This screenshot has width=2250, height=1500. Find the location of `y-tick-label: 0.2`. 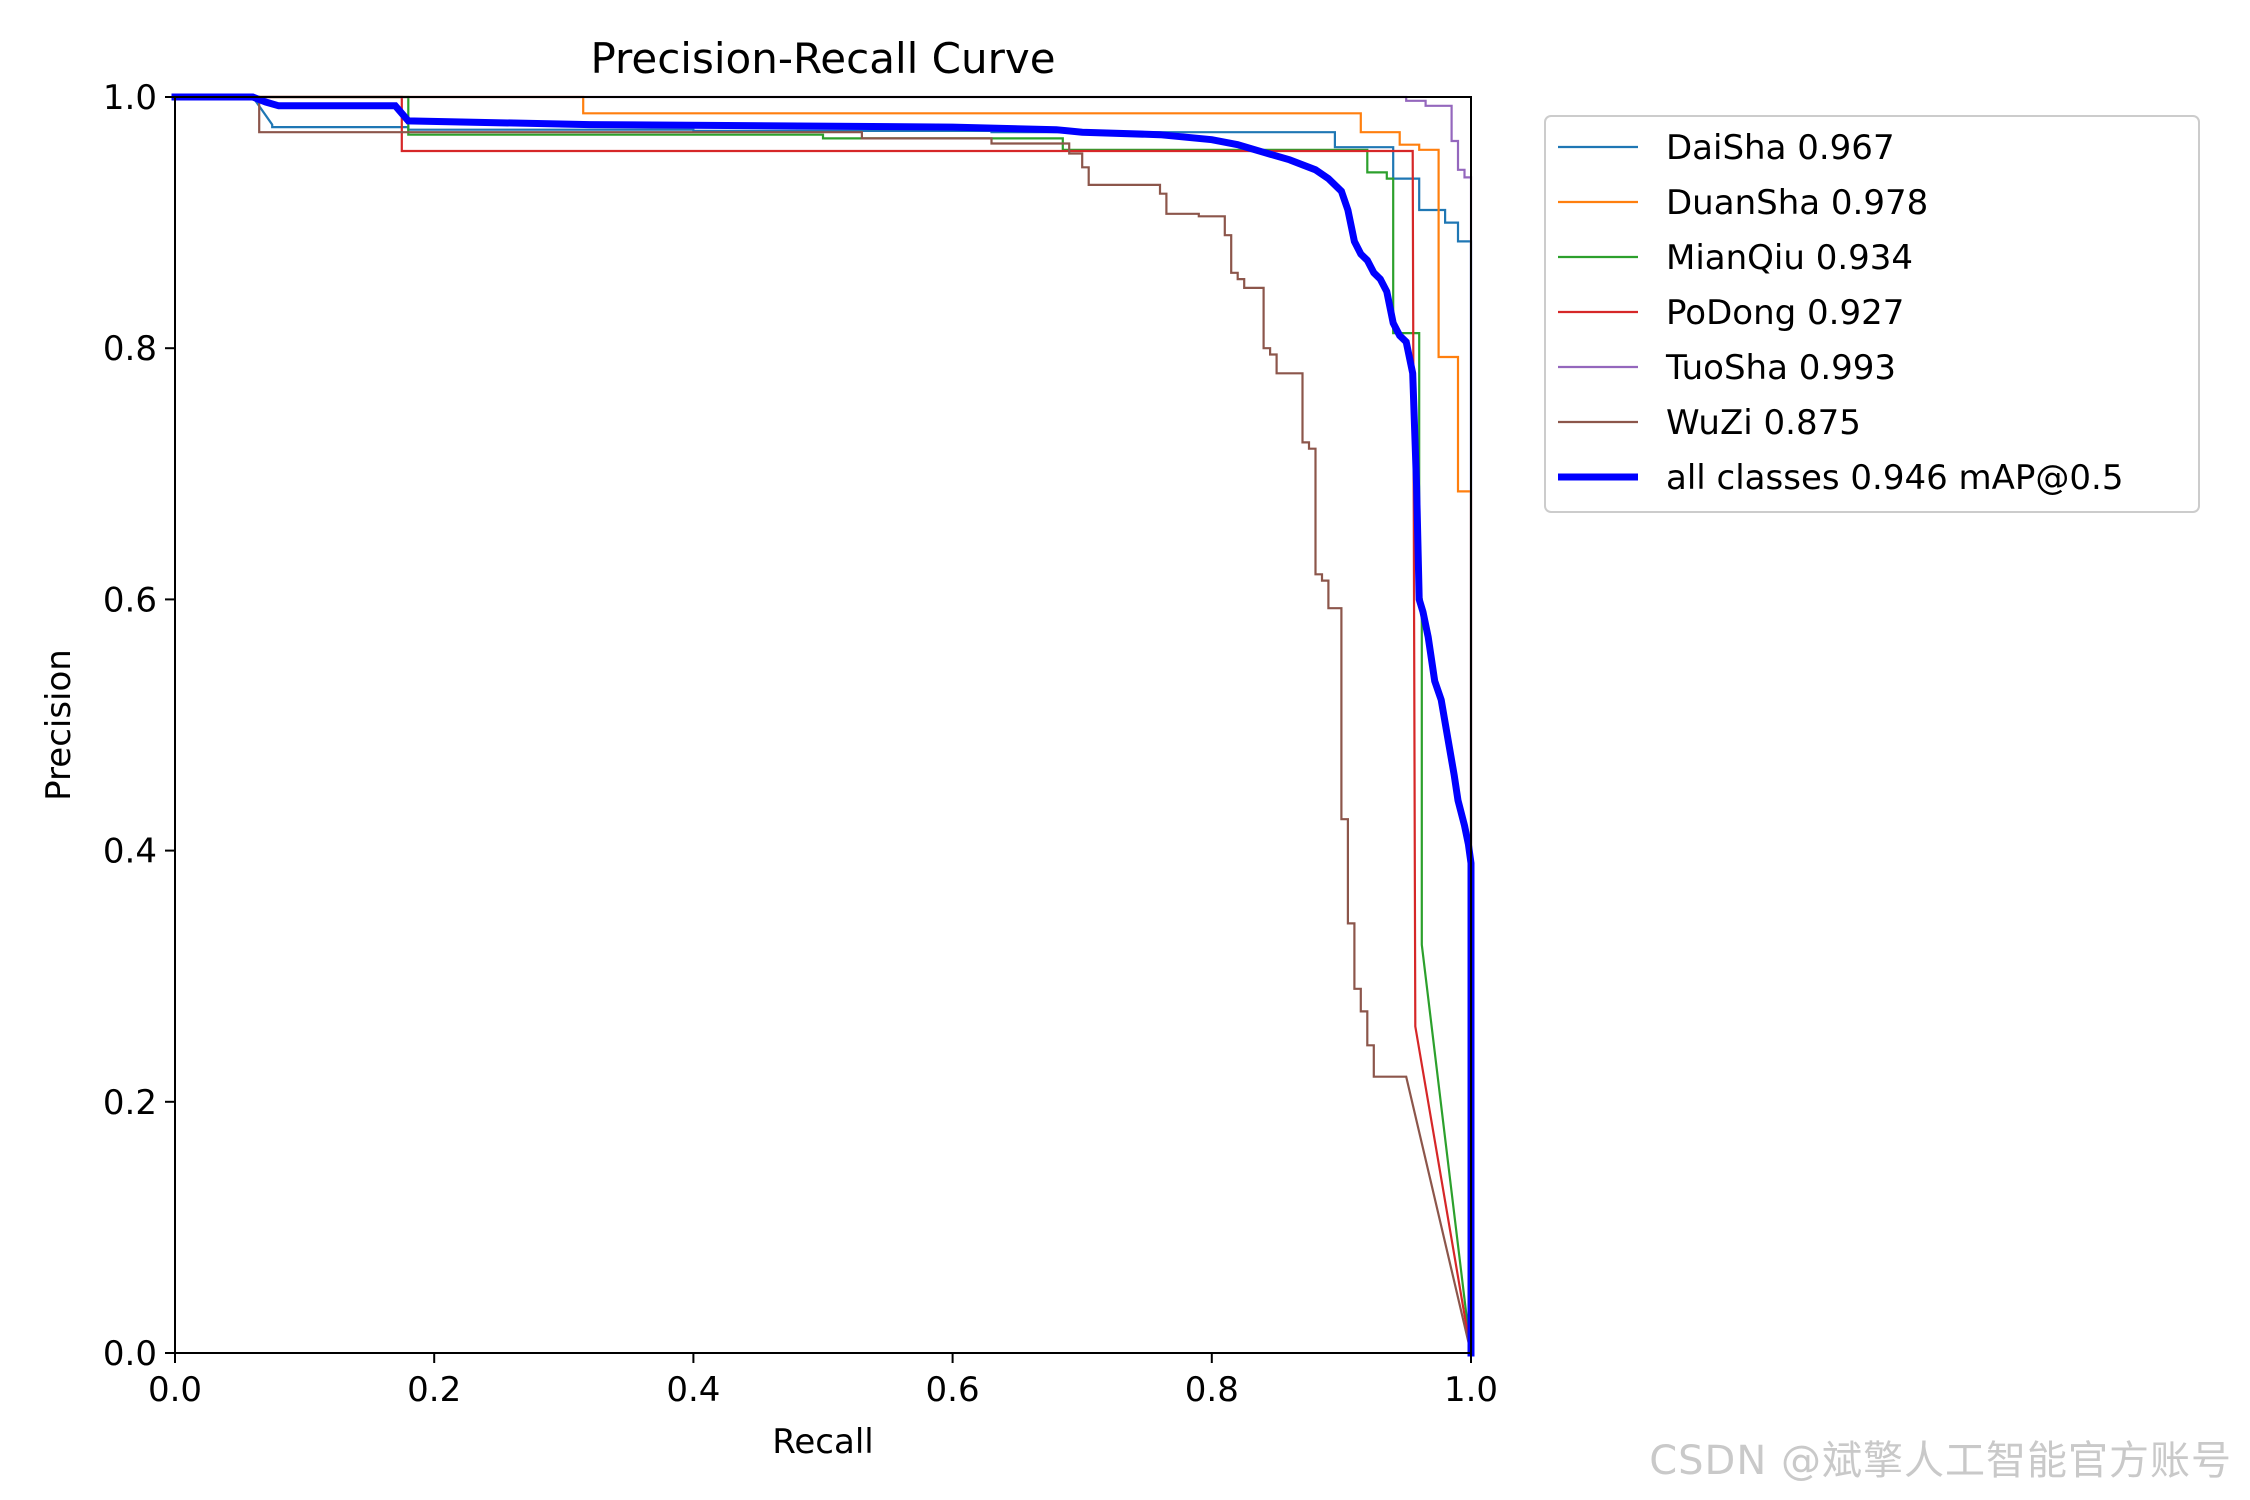

y-tick-label: 0.2 is located at coordinates (130, 1103).